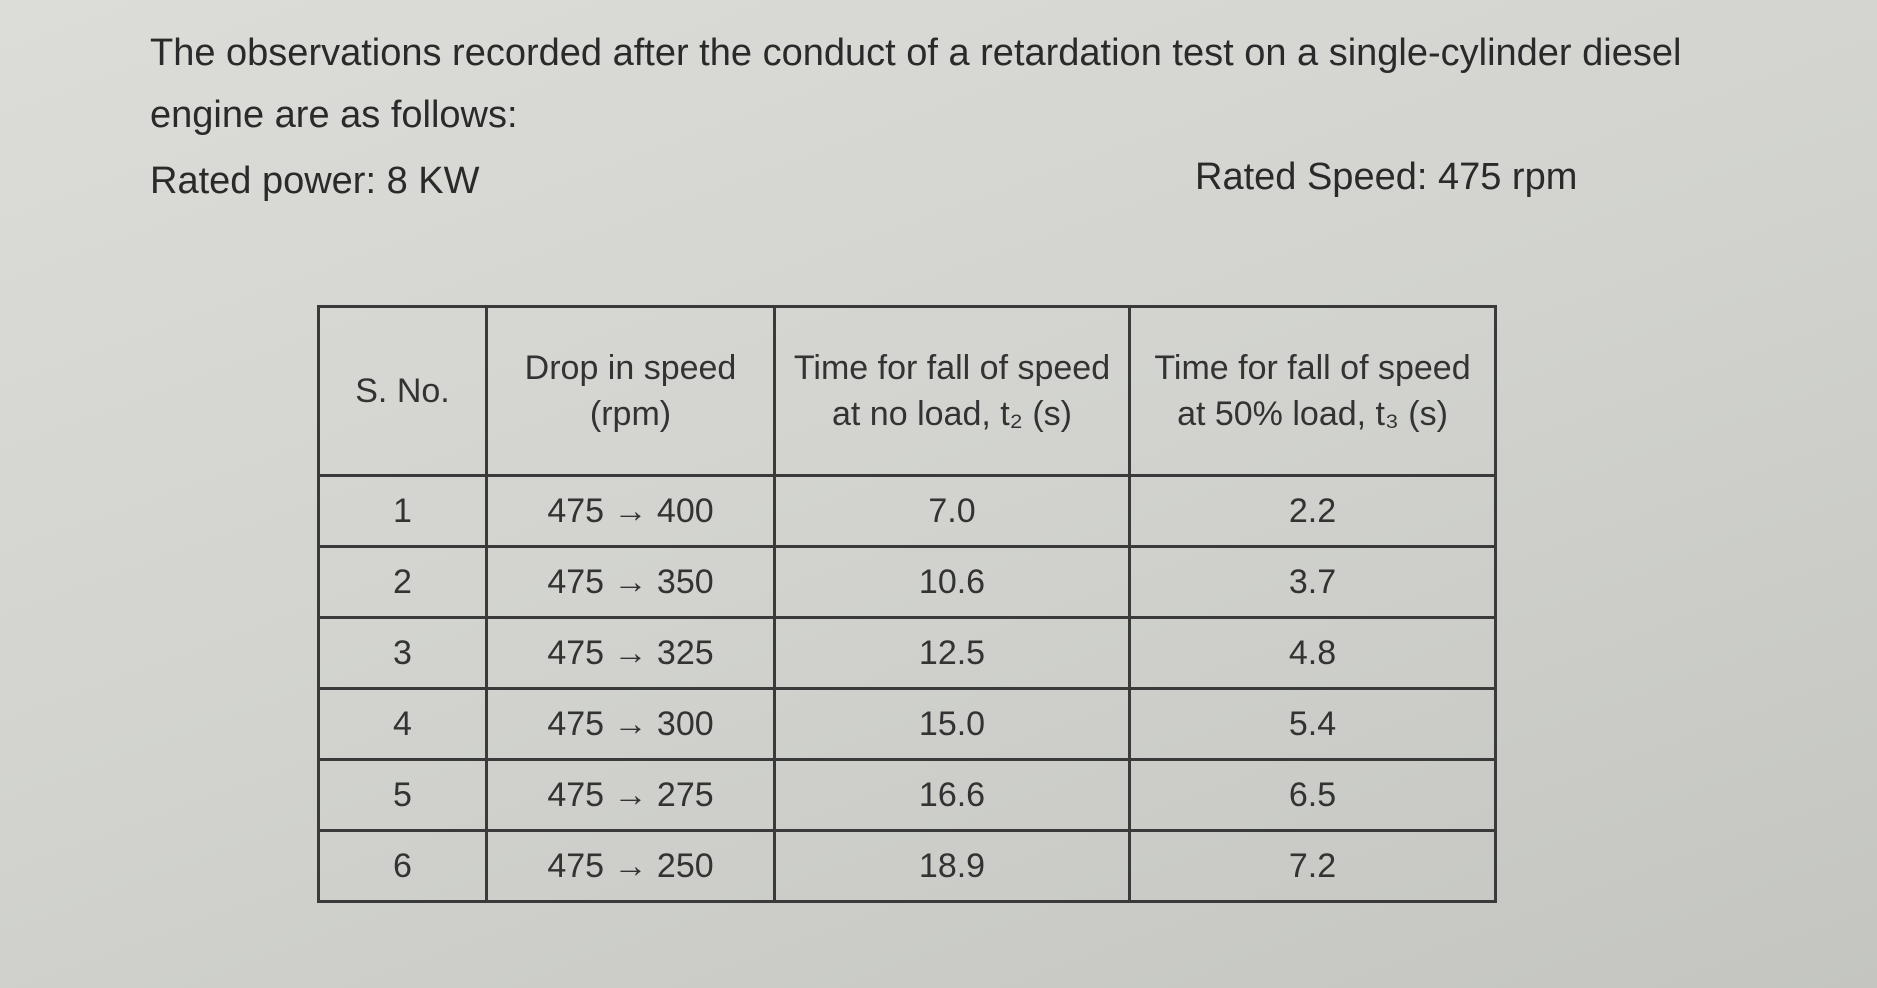 The width and height of the screenshot is (1877, 988). Describe the element at coordinates (1312, 653) in the screenshot. I see `table-cell: 4.8` at that location.